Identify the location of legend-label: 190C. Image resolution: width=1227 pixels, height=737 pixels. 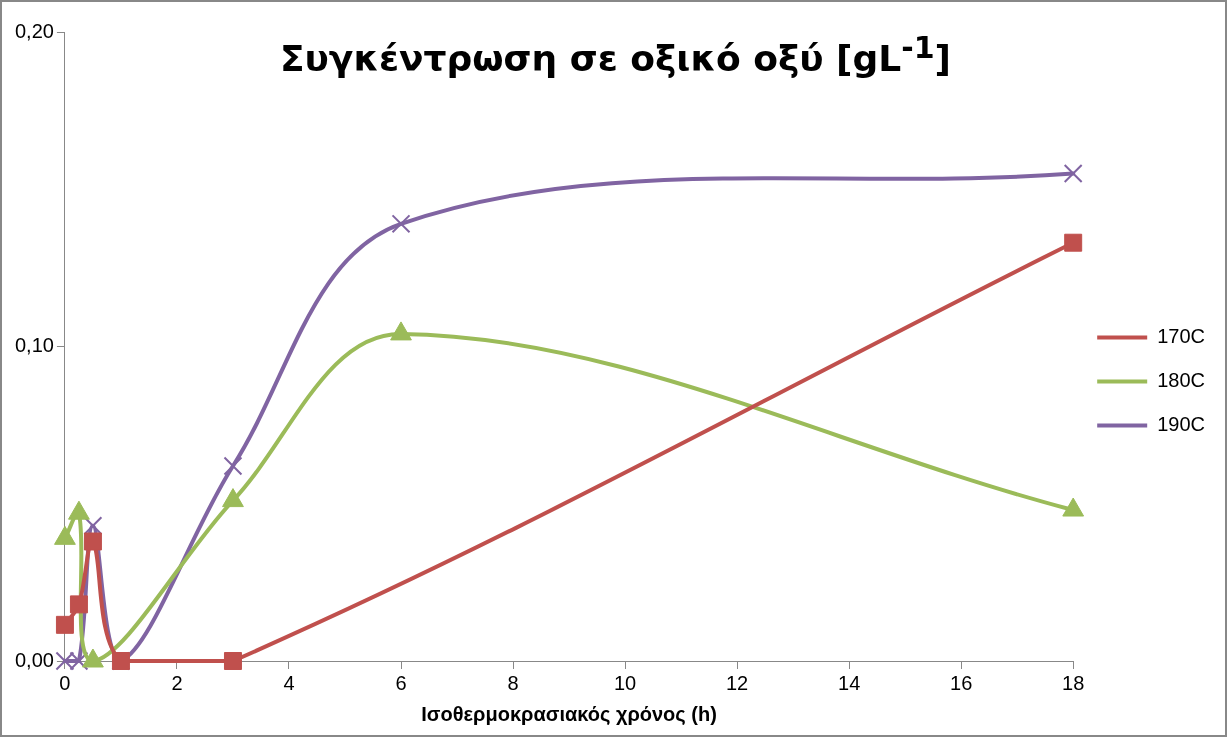
(1181, 424).